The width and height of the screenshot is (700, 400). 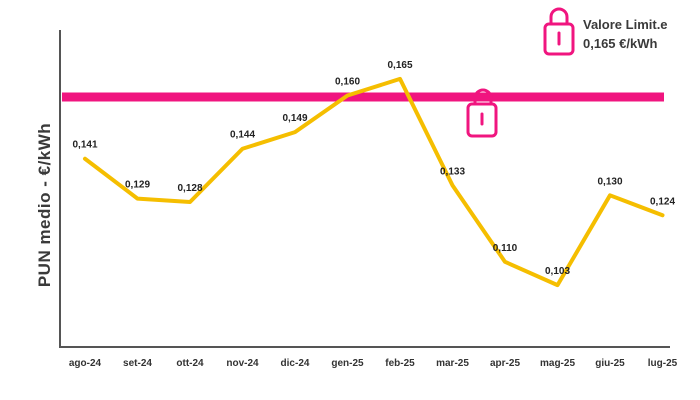 What do you see at coordinates (190, 363) in the screenshot?
I see `x-tick-label: ott-24` at bounding box center [190, 363].